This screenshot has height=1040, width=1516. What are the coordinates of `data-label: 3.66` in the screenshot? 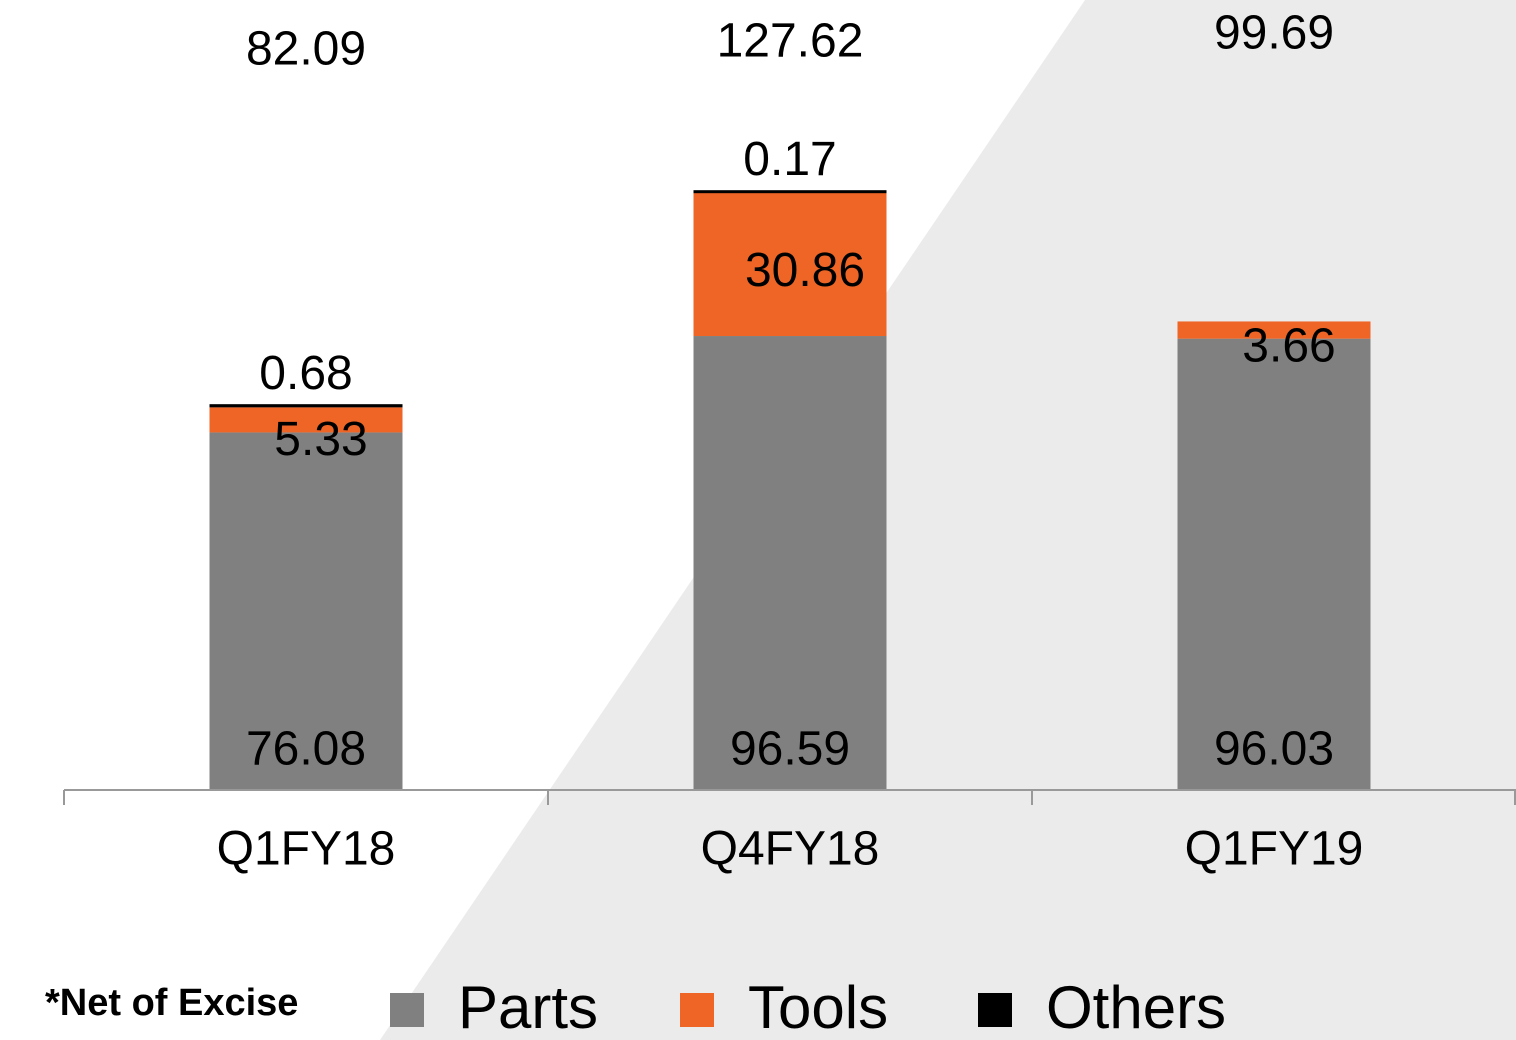 It's located at (1288, 345).